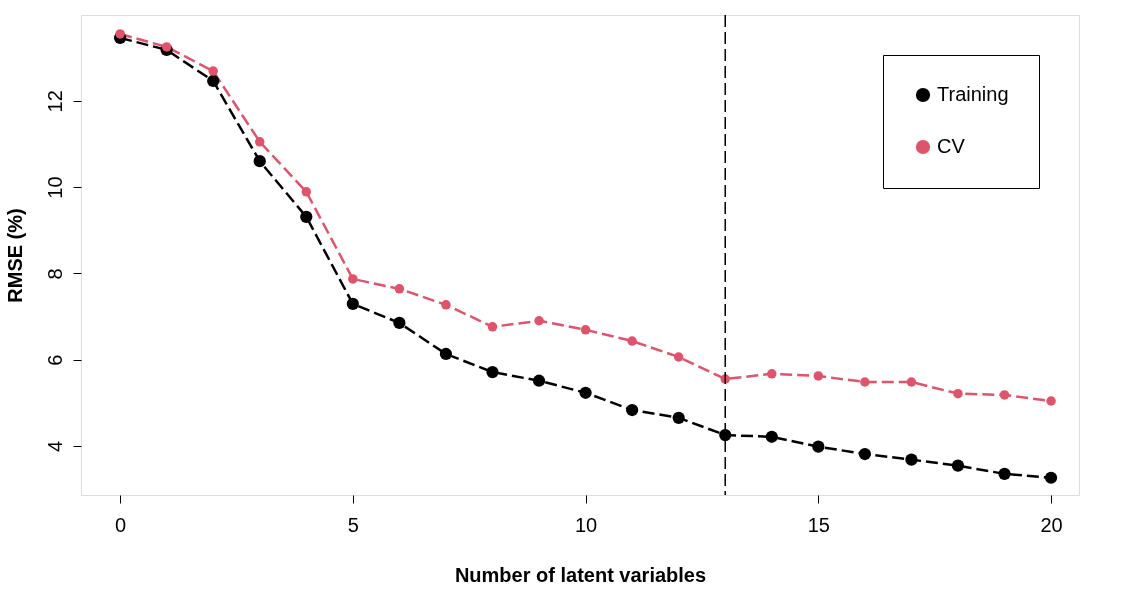 This screenshot has width=1138, height=606. What do you see at coordinates (54, 446) in the screenshot?
I see `y-tick-label: 4` at bounding box center [54, 446].